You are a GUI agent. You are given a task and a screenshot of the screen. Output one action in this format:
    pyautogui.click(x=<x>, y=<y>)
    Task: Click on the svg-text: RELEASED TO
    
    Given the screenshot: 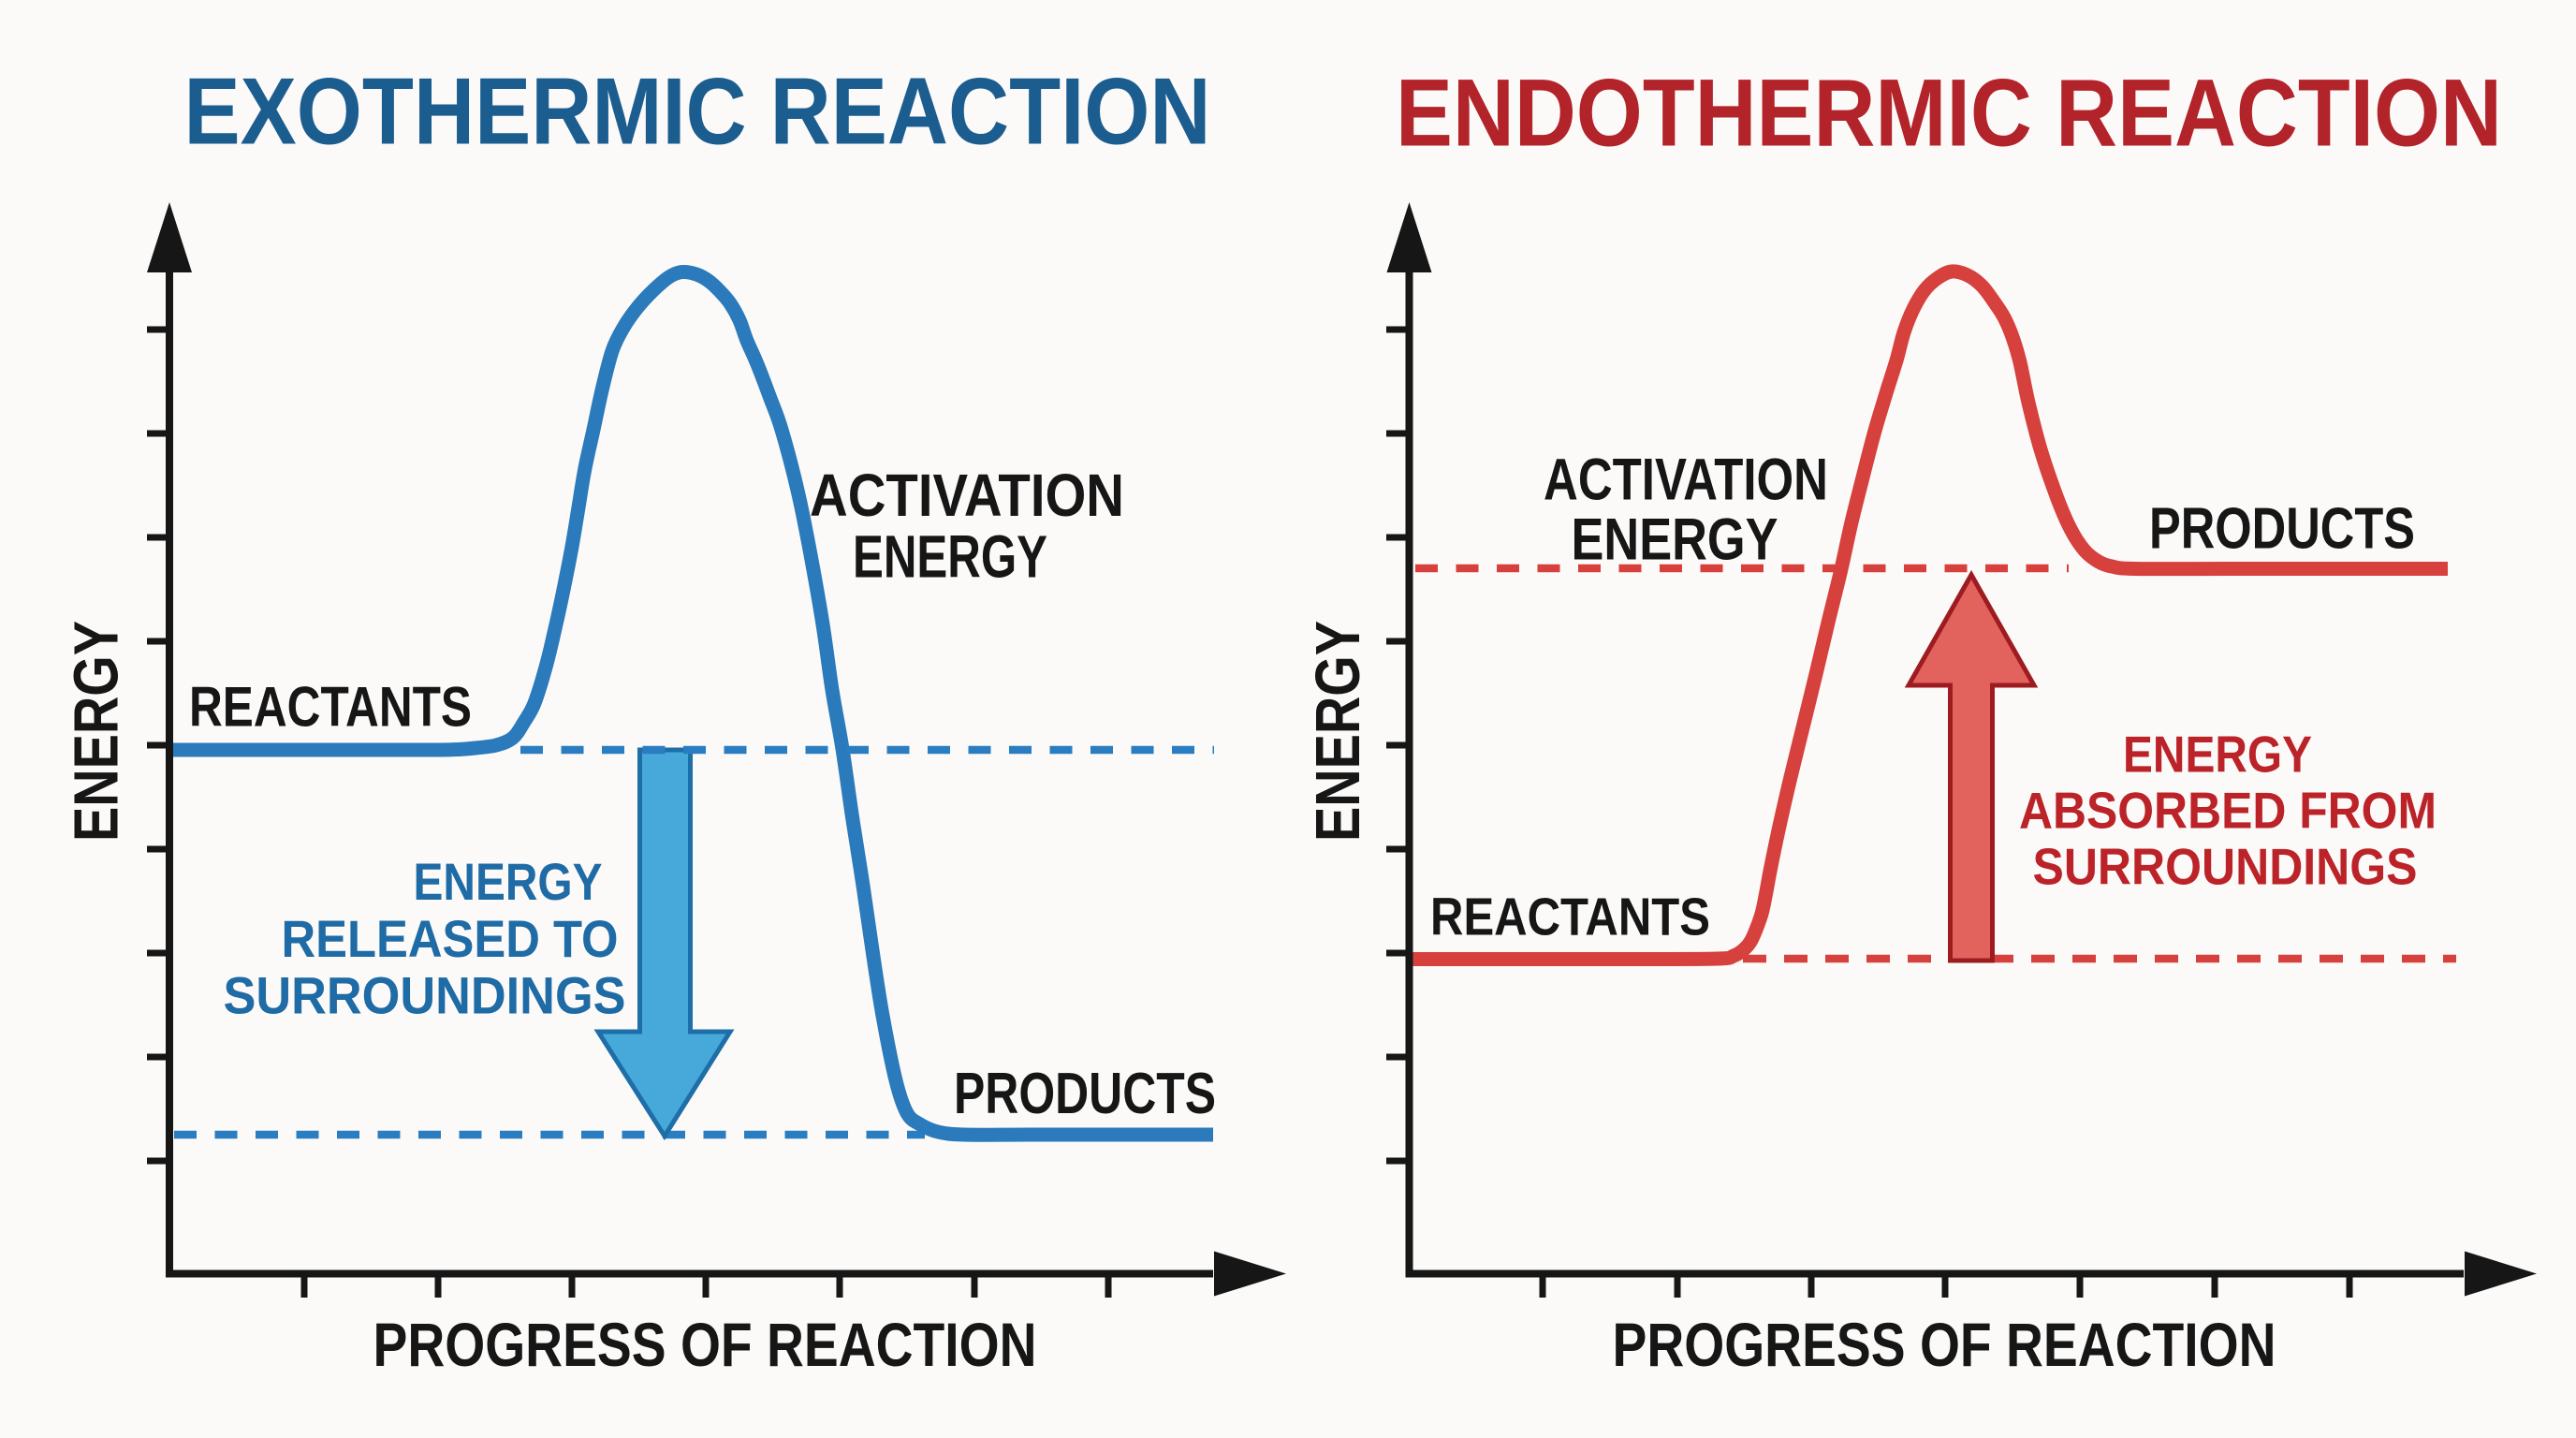 What is the action you would take?
    pyautogui.click(x=451, y=938)
    